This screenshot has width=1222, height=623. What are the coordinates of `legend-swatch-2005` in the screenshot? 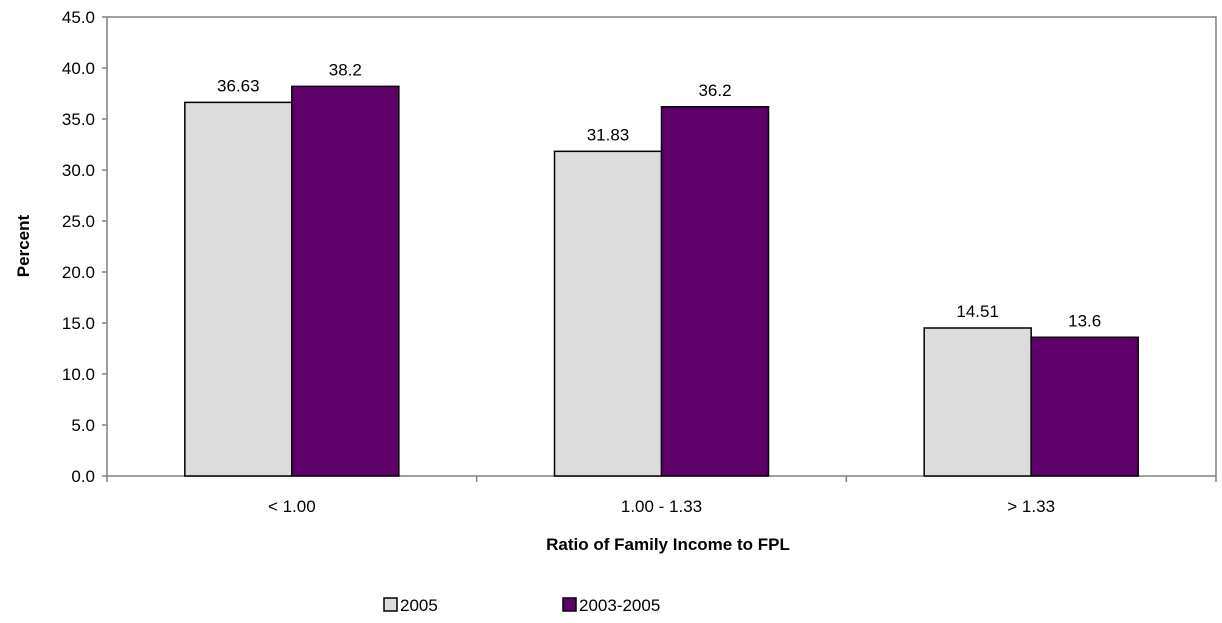 It's located at (390, 604).